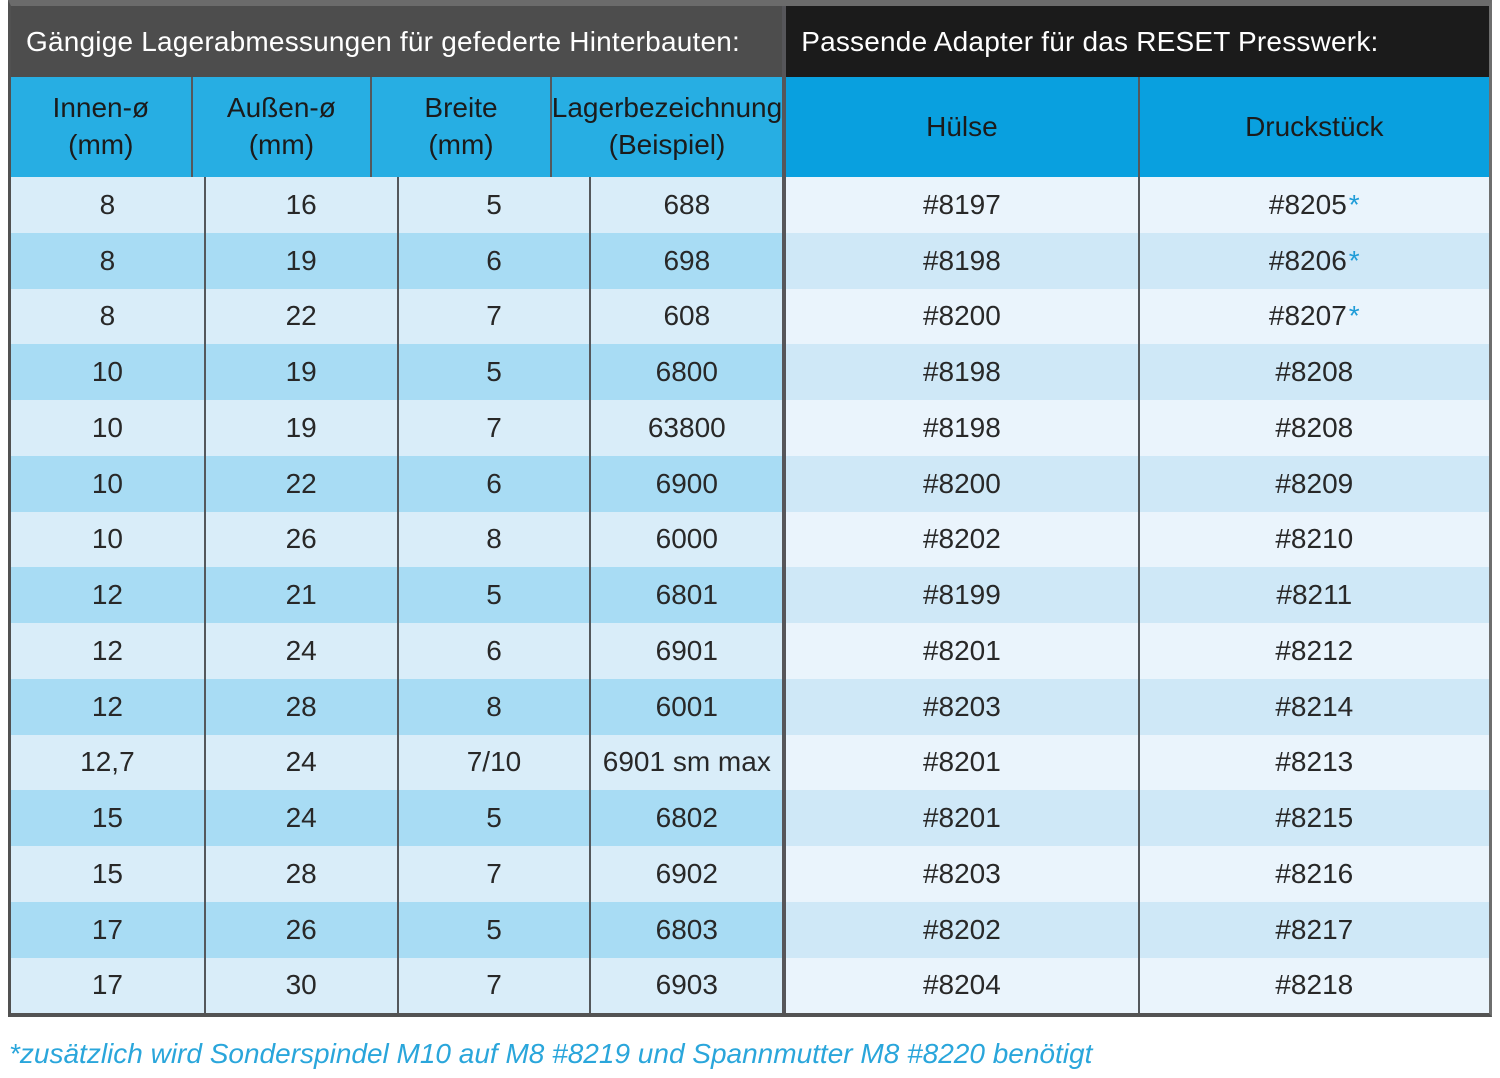 This screenshot has height=1078, width=1500. I want to click on cell-druckstueck: #8207 *, so click(1313, 316).